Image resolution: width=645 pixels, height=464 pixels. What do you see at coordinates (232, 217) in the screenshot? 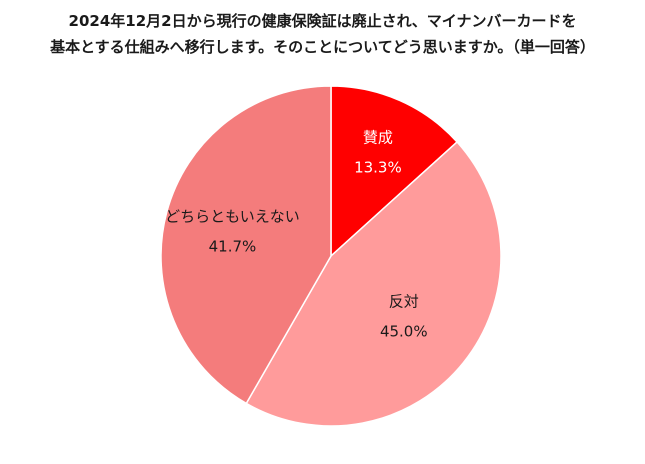
I see `slice-category-label: どちらともいえない` at bounding box center [232, 217].